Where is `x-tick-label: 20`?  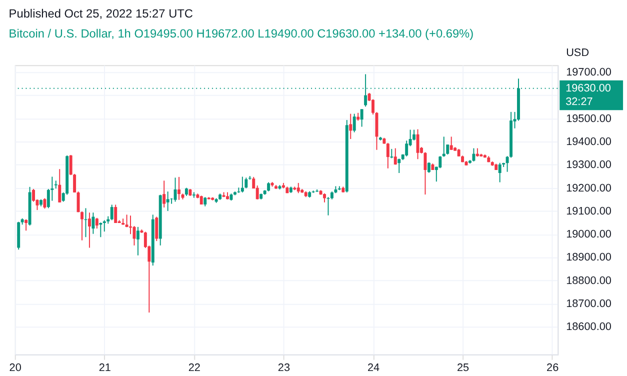 x-tick-label: 20 is located at coordinates (15, 368).